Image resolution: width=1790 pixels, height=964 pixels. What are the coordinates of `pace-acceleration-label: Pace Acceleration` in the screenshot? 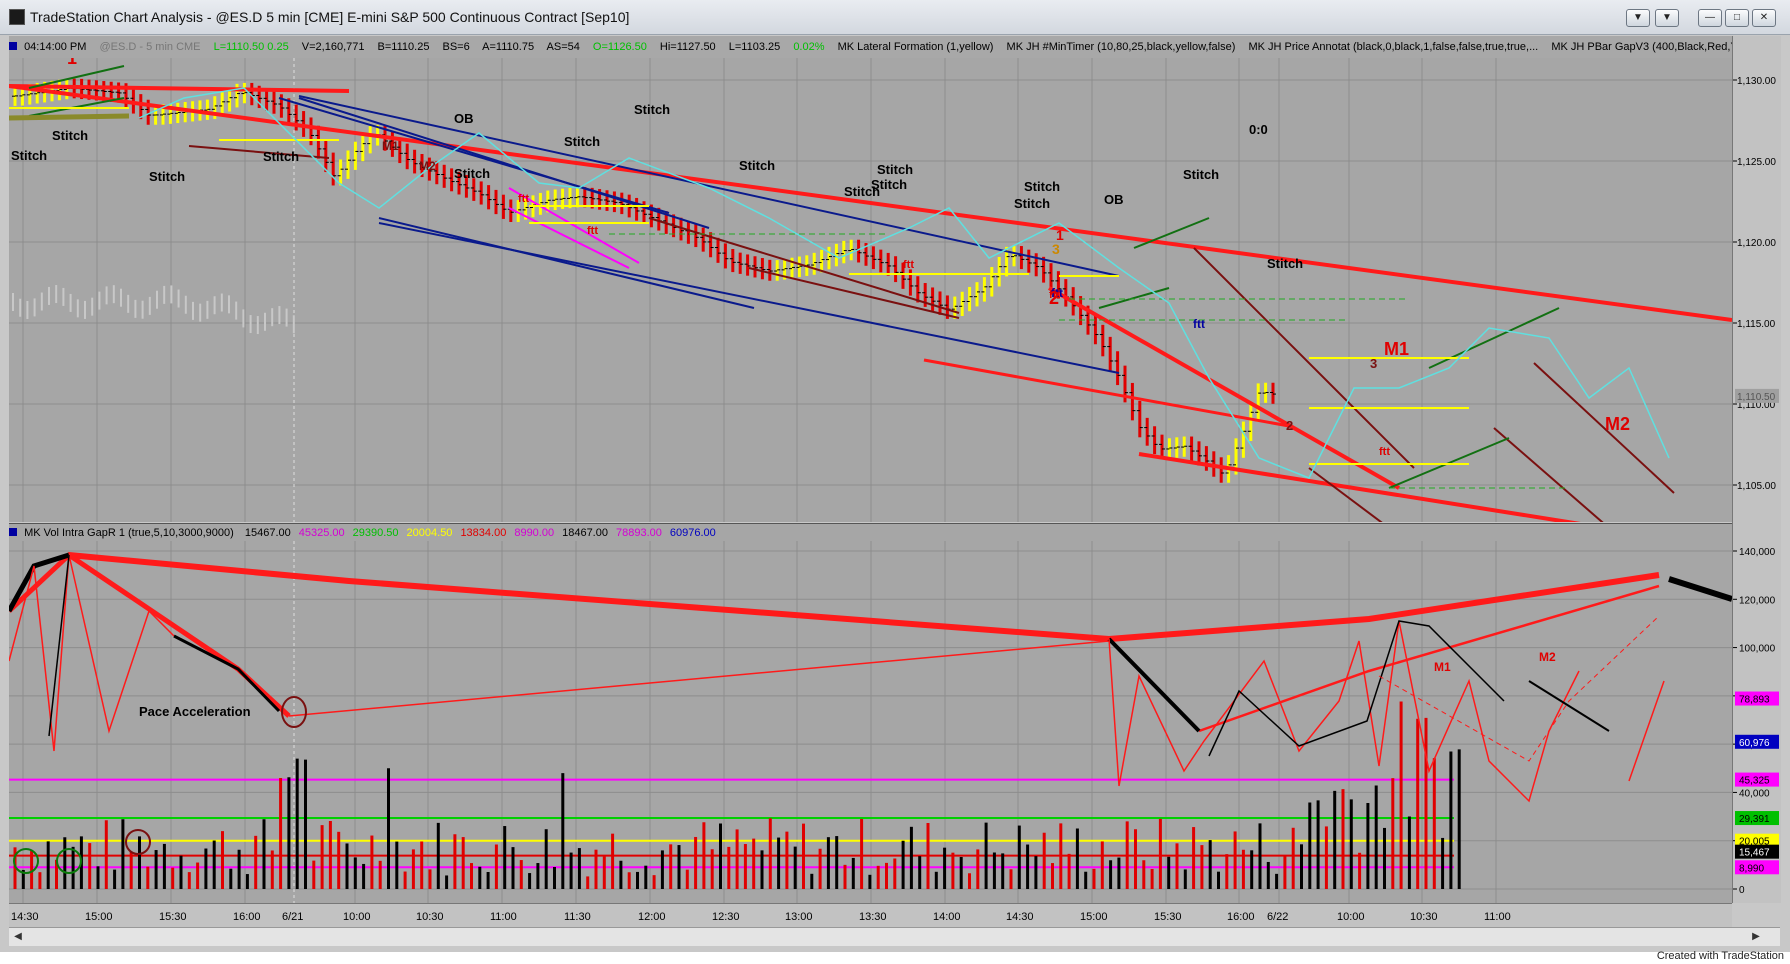 It's located at (195, 711).